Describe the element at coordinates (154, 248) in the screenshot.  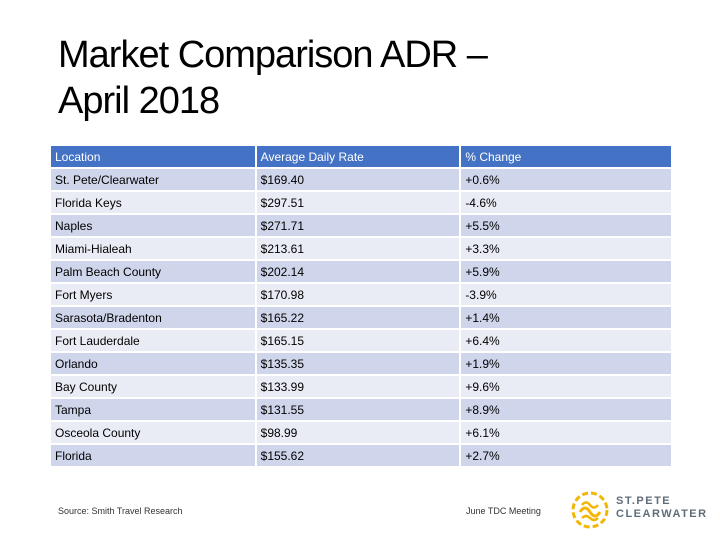
I see `cell-location: Miami-Hialeah` at that location.